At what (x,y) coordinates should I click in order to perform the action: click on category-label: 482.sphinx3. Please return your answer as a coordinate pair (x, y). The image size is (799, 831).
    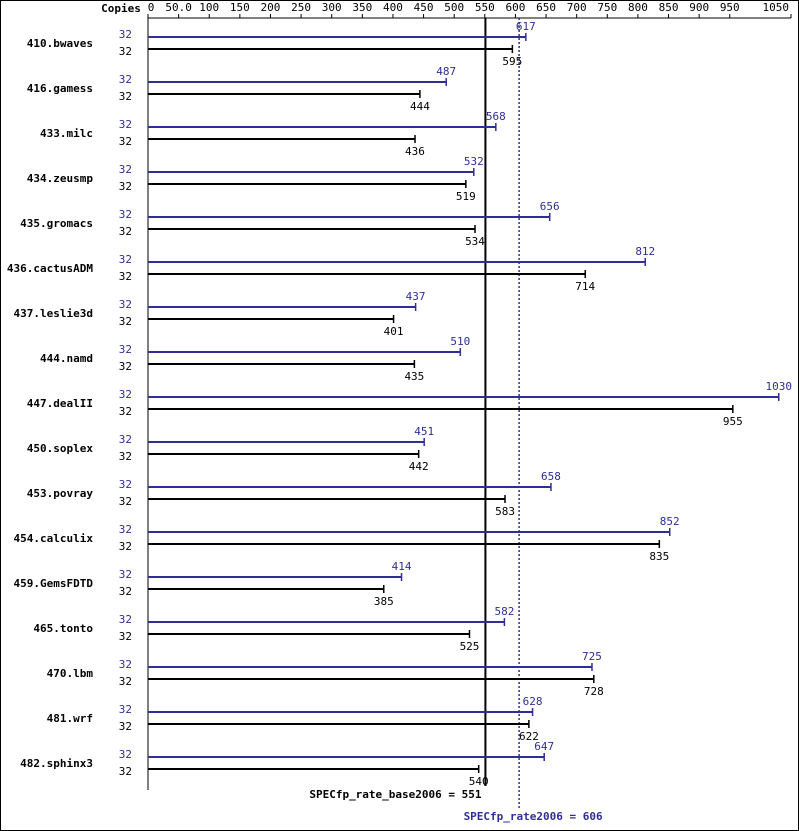
    Looking at the image, I should click on (56, 763).